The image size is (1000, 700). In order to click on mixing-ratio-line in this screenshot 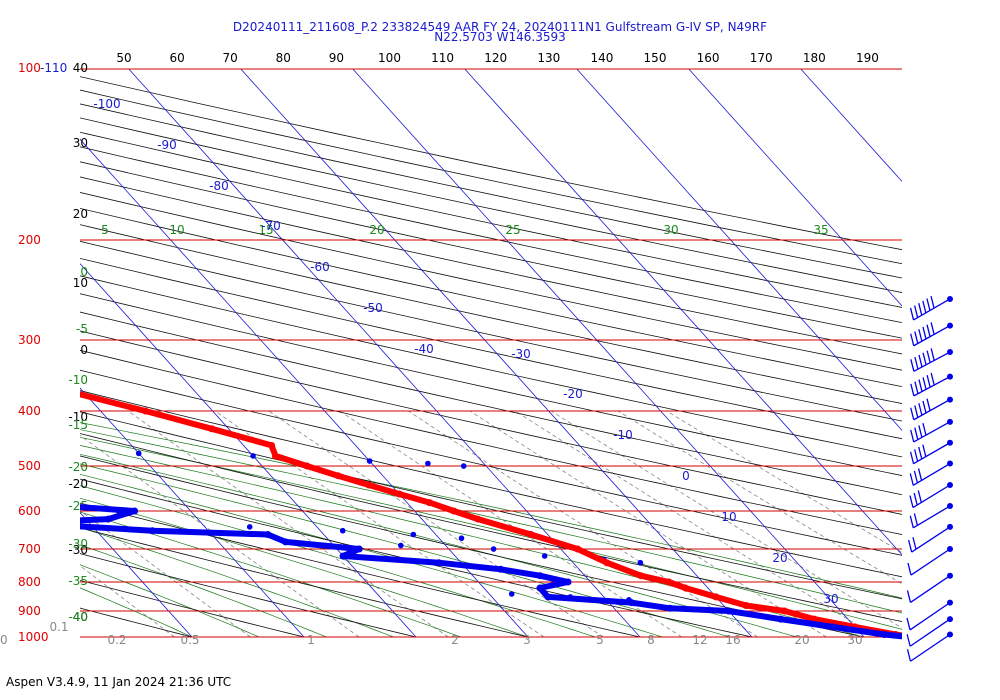, I will do `click(436, 524)`.